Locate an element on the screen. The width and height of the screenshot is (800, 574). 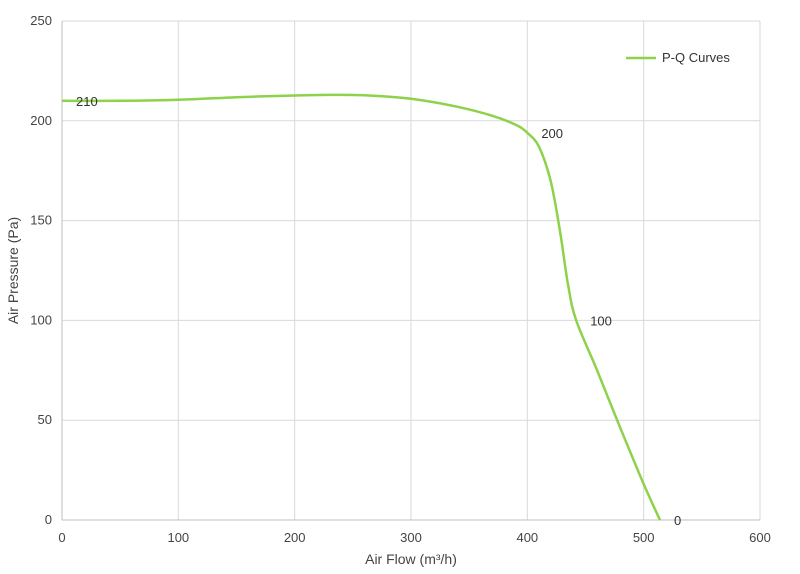
x-tick-label: 0 is located at coordinates (61, 537).